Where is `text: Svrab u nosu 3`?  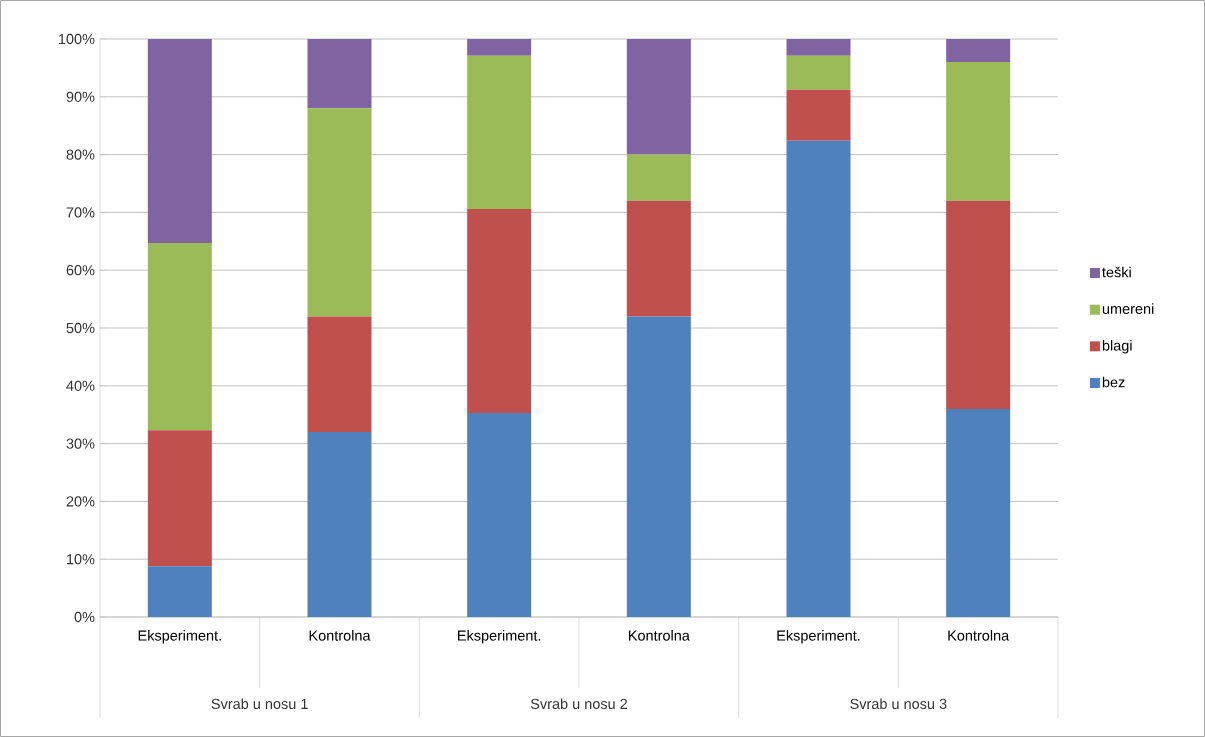
text: Svrab u nosu 3 is located at coordinates (898, 704).